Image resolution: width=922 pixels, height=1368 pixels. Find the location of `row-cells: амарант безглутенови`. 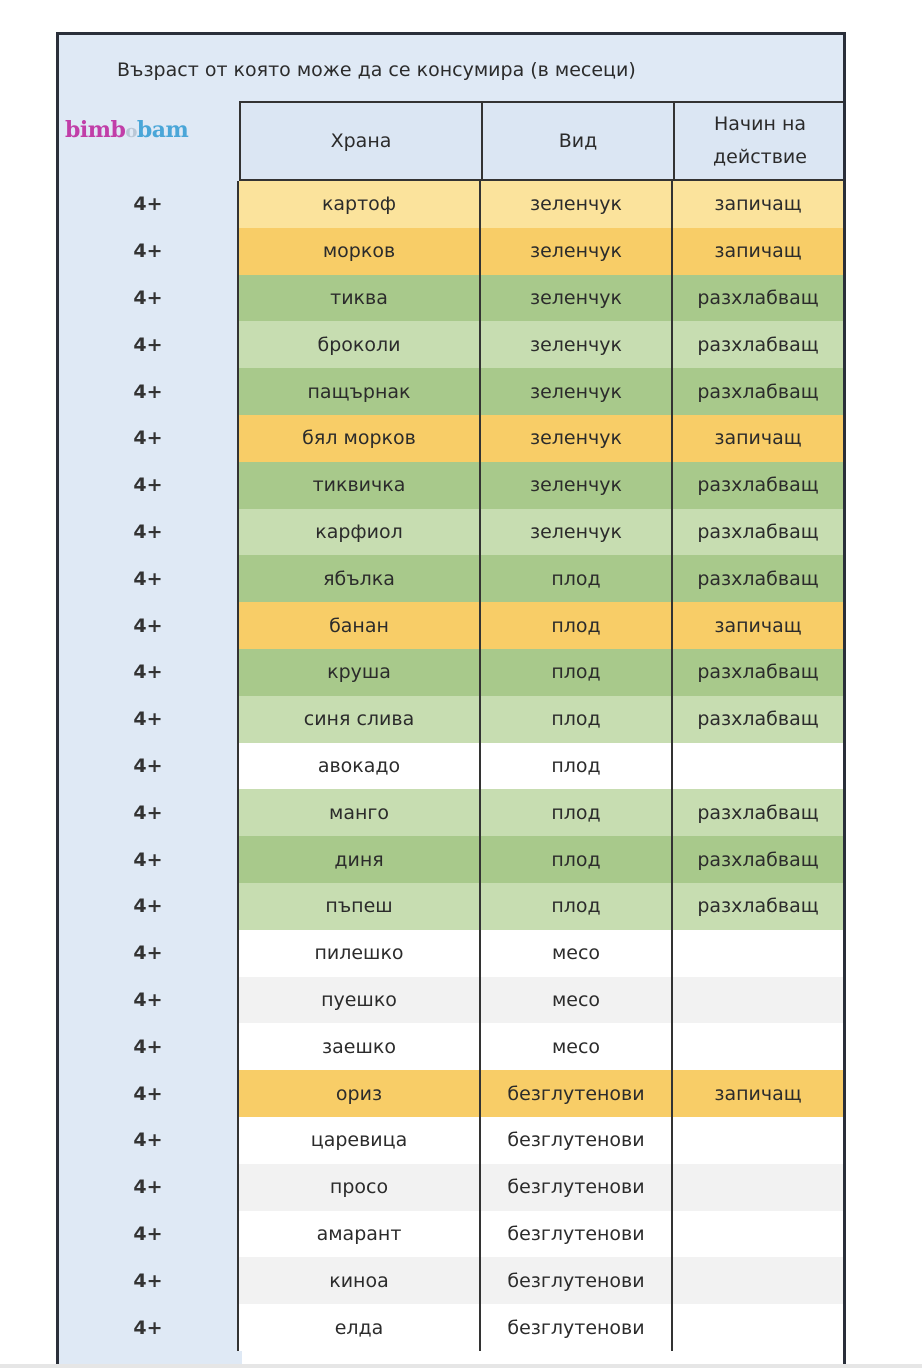

row-cells: амарант безглутенови is located at coordinates (540, 1234).